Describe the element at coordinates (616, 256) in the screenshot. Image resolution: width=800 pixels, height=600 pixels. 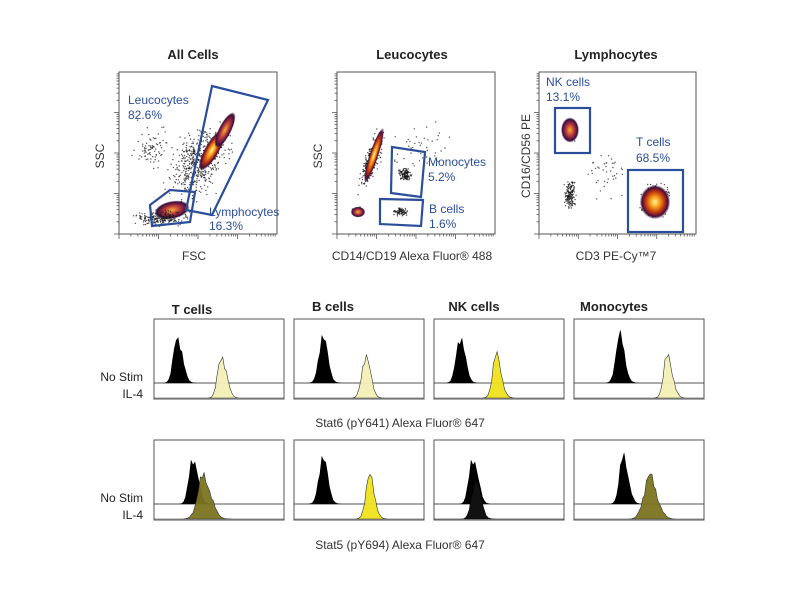
I see `x-axis-label: CD3 PE-Cy™7` at that location.